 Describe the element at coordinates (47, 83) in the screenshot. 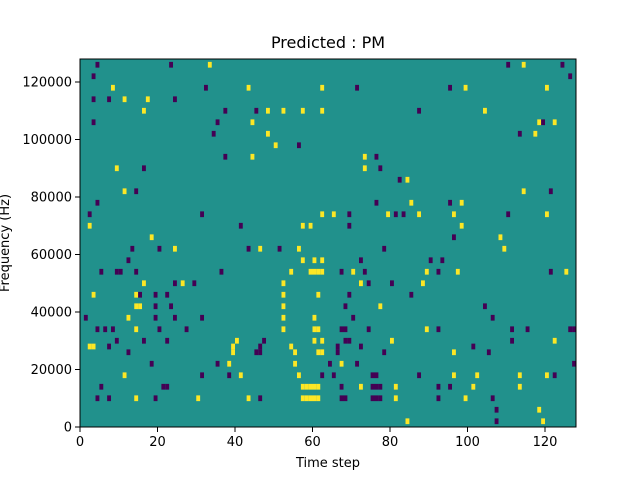

I see `y-tick-label: 120000` at that location.